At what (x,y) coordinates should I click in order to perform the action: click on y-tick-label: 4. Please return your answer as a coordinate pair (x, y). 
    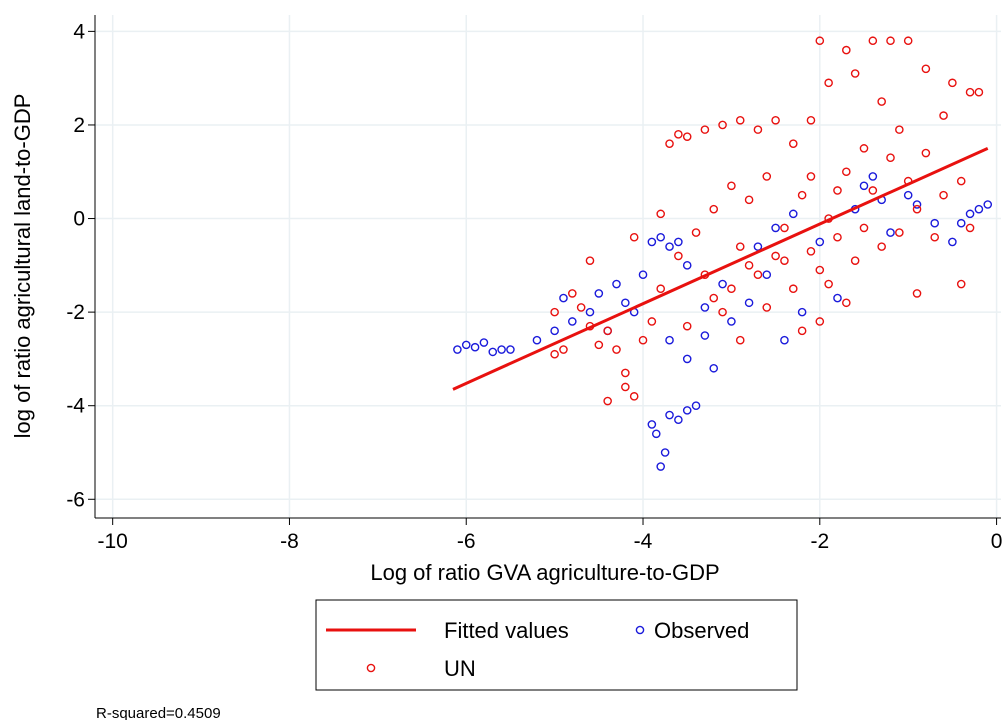
    Looking at the image, I should click on (79, 31).